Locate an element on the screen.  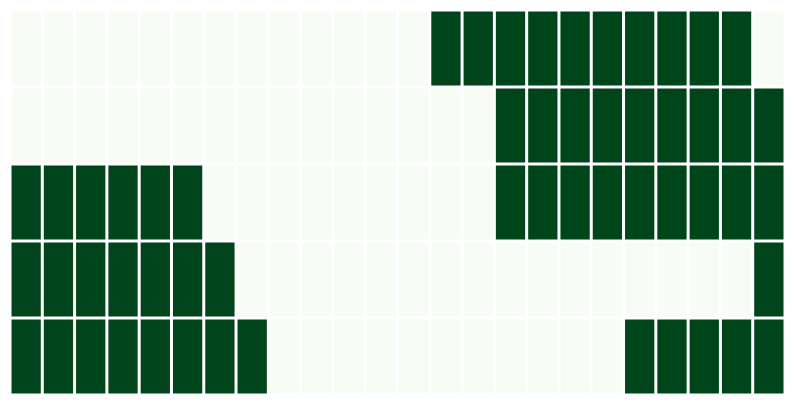
heatmap-cell-r4-c18 is located at coordinates (607, 356).